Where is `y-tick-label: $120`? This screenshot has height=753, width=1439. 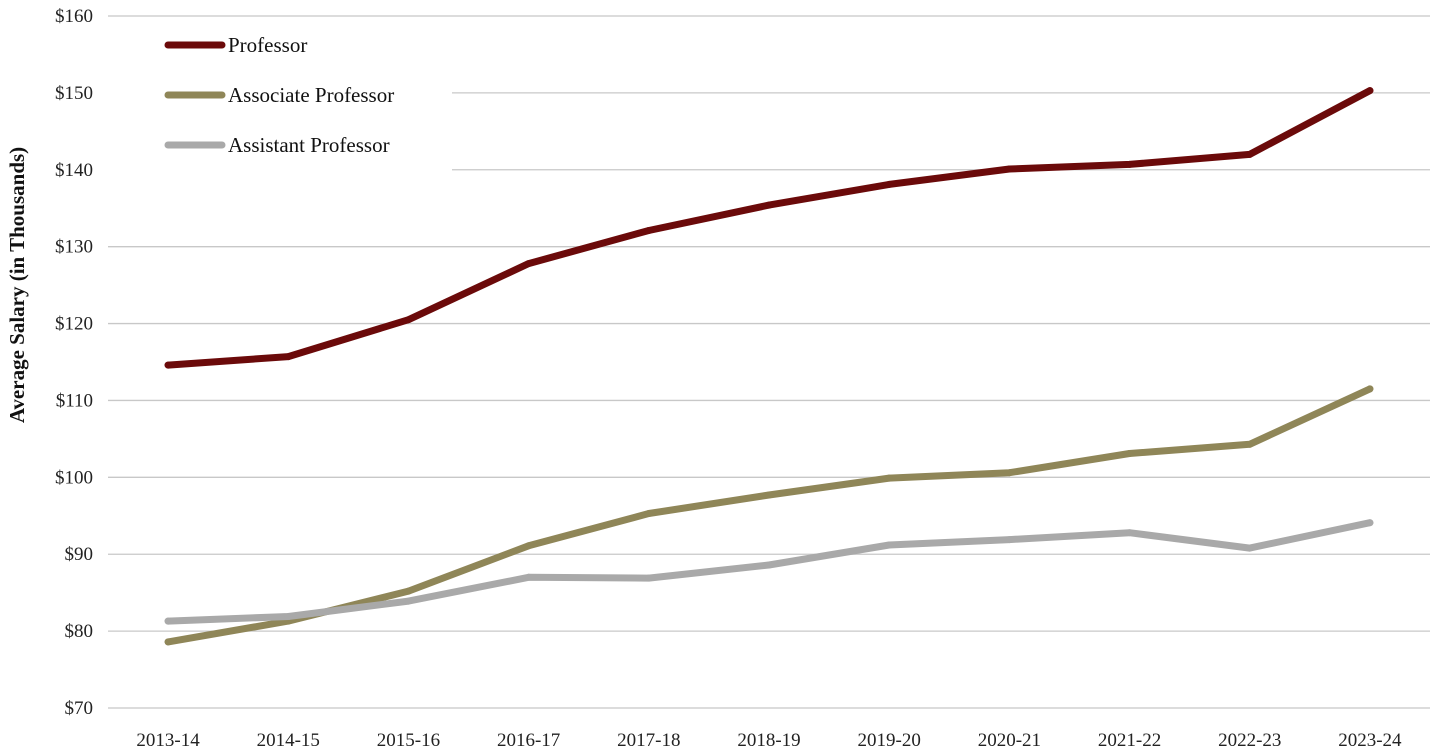 y-tick-label: $120 is located at coordinates (74, 324).